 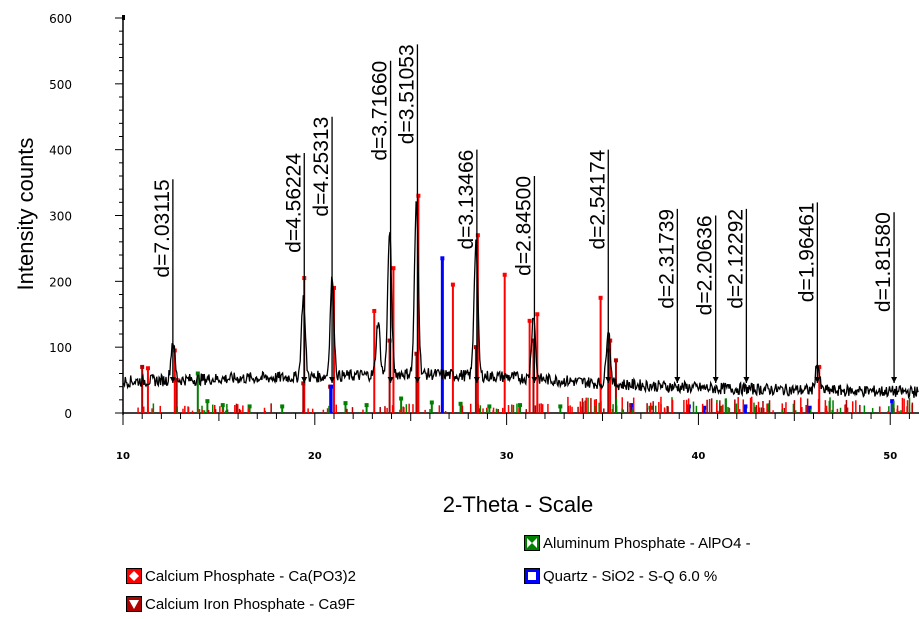 What do you see at coordinates (60, 151) in the screenshot?
I see `y-tick-label: 400` at bounding box center [60, 151].